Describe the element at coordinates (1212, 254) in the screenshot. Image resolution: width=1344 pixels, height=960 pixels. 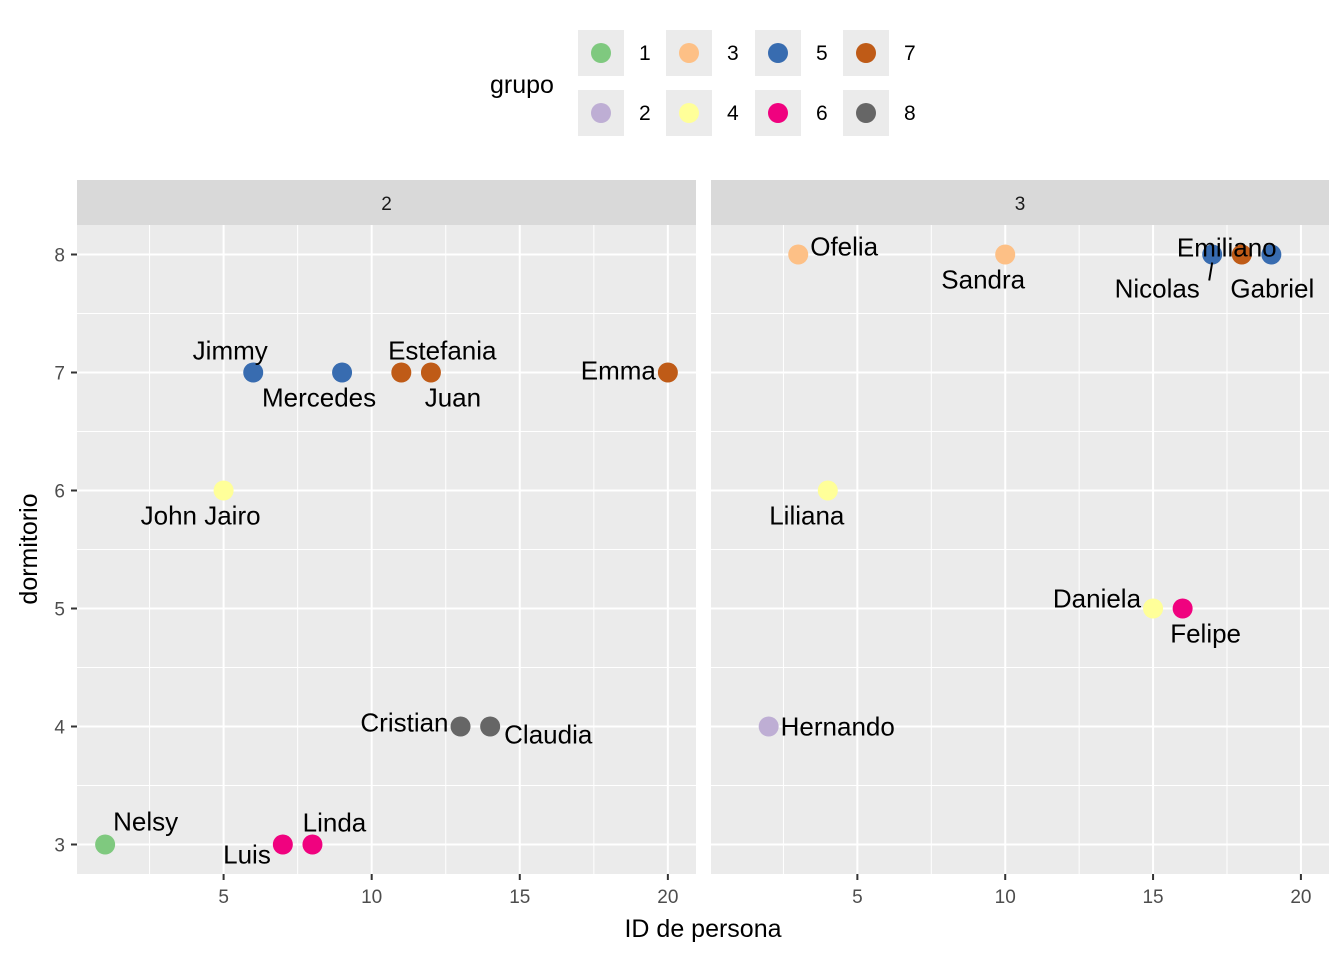
I see `data-point-nicolas` at that location.